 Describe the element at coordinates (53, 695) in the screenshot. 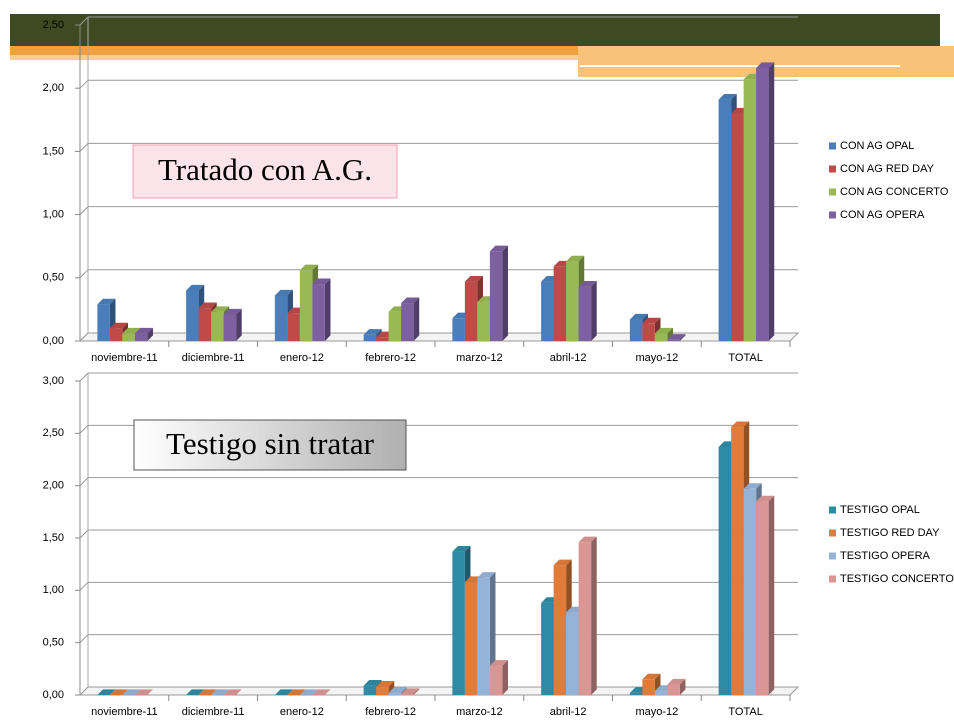

I see `y-tick-label: 0,00` at that location.